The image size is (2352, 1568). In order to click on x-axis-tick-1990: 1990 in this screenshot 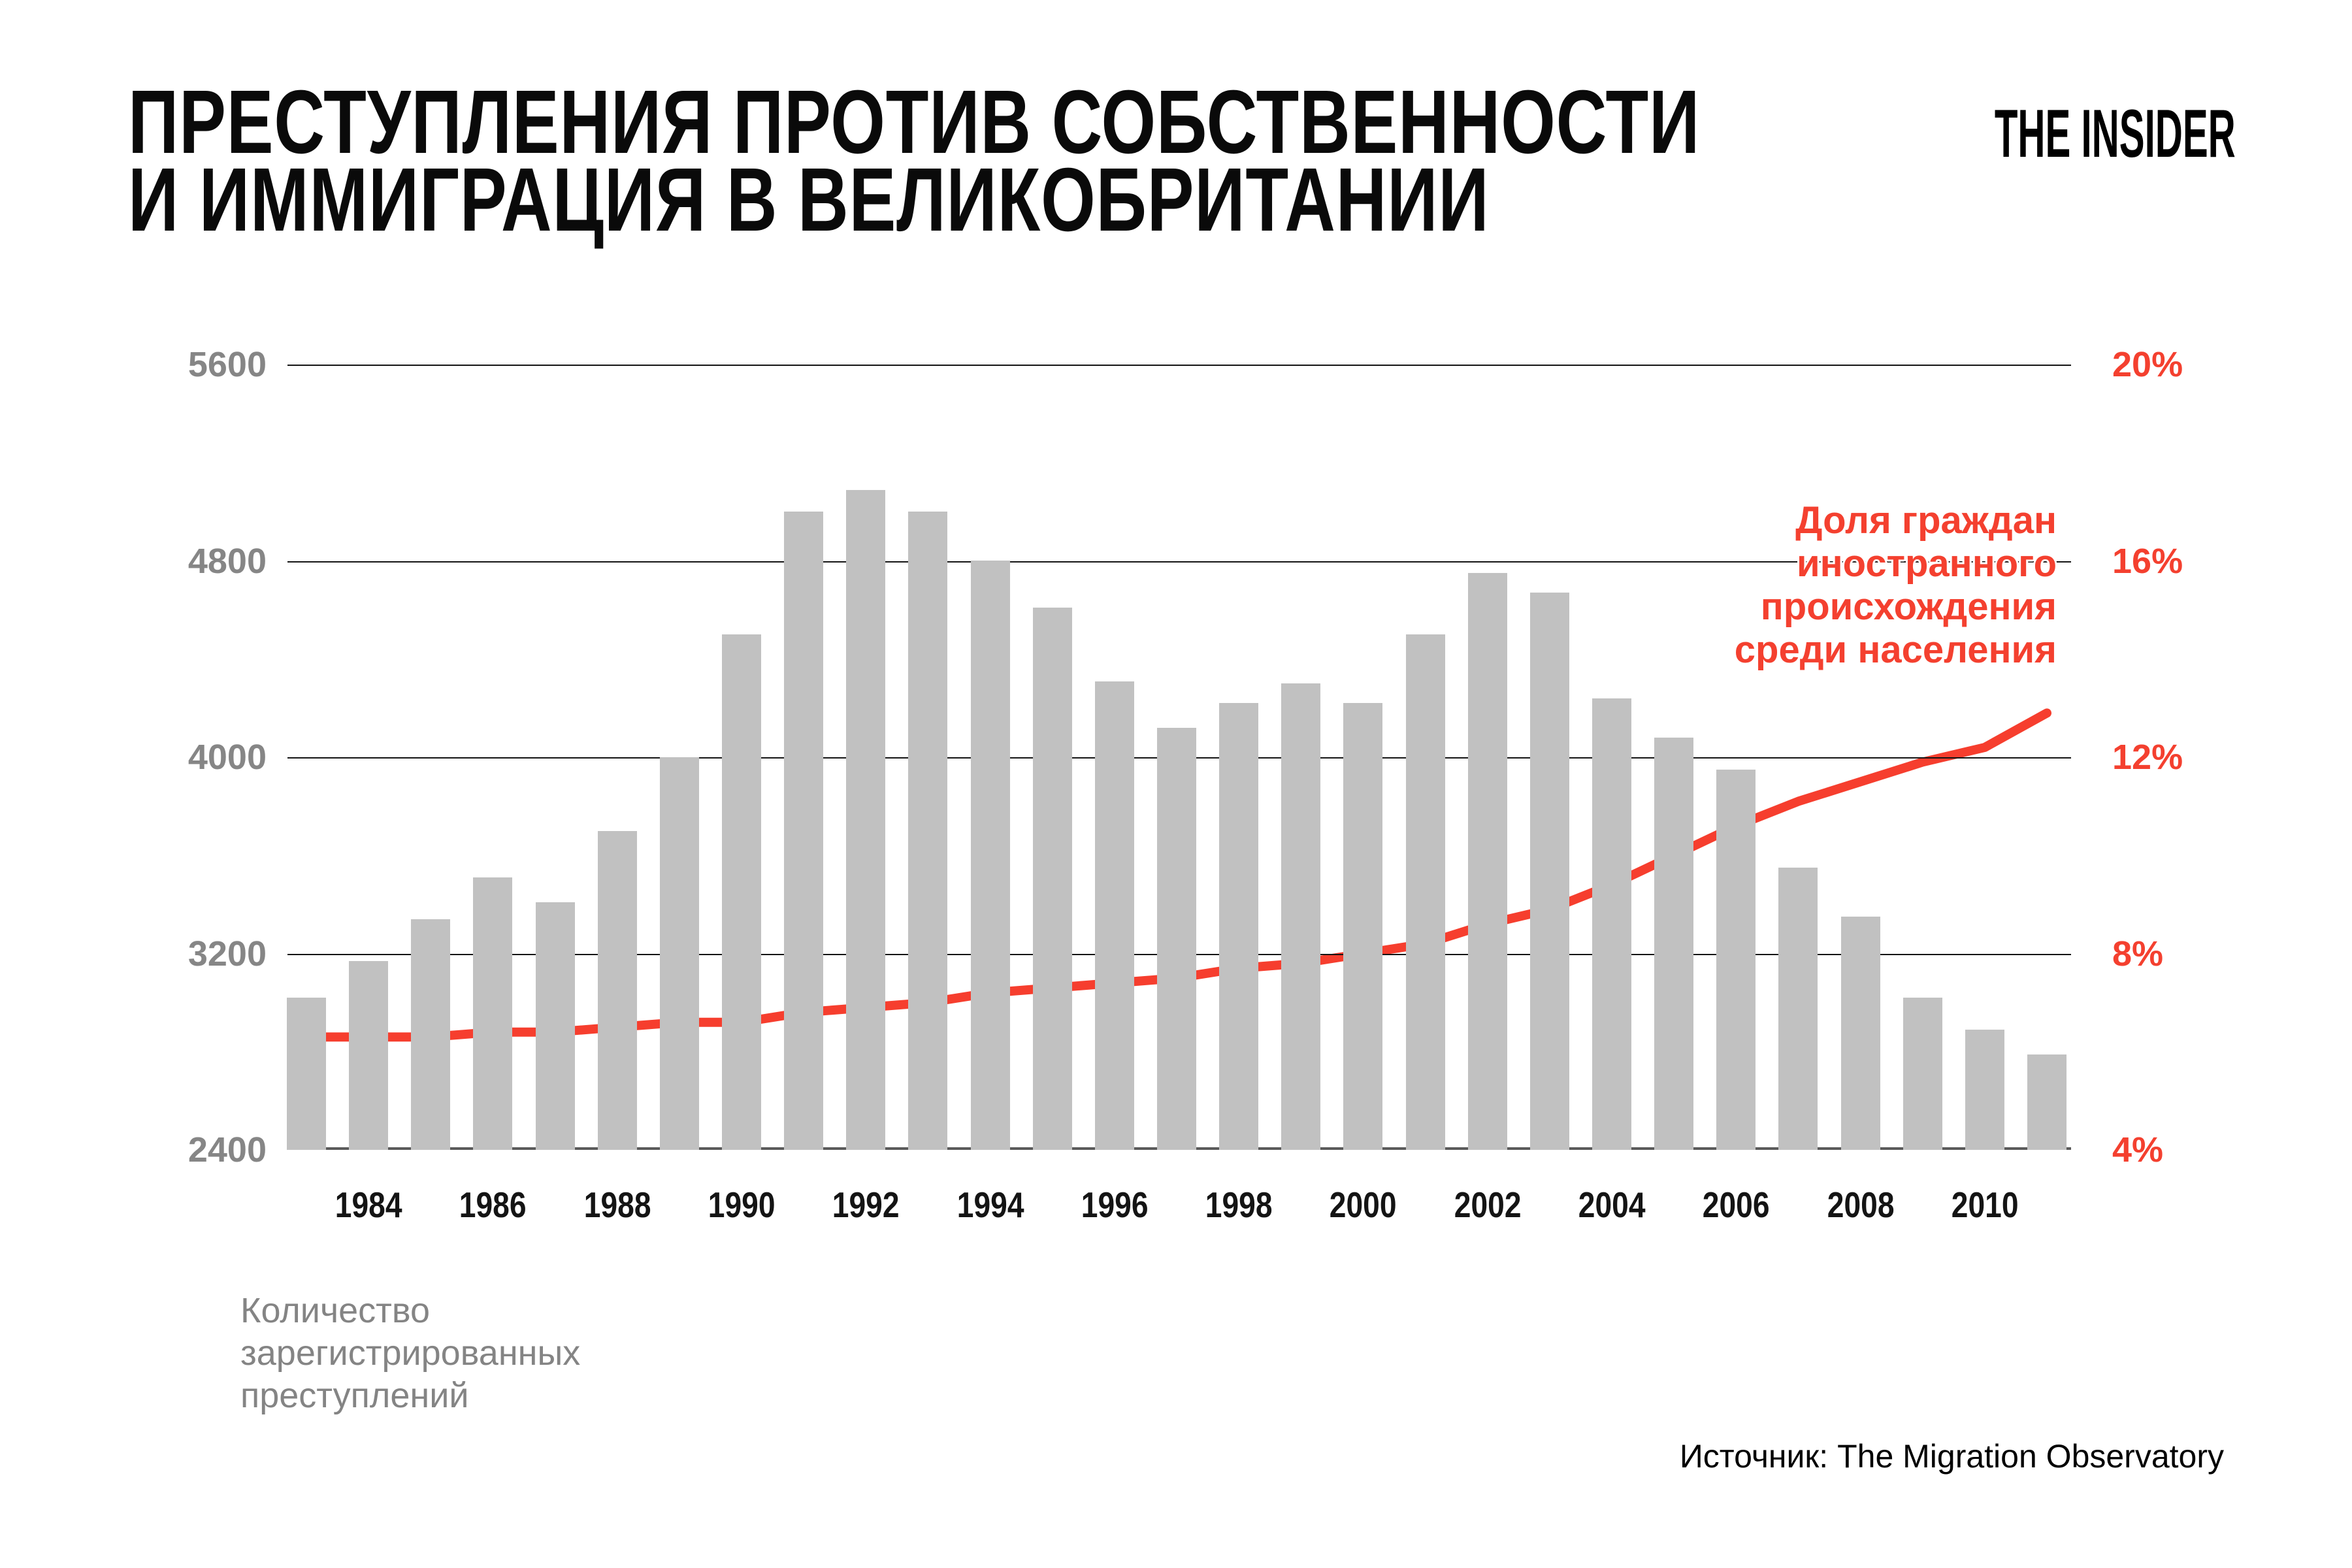, I will do `click(742, 1204)`.